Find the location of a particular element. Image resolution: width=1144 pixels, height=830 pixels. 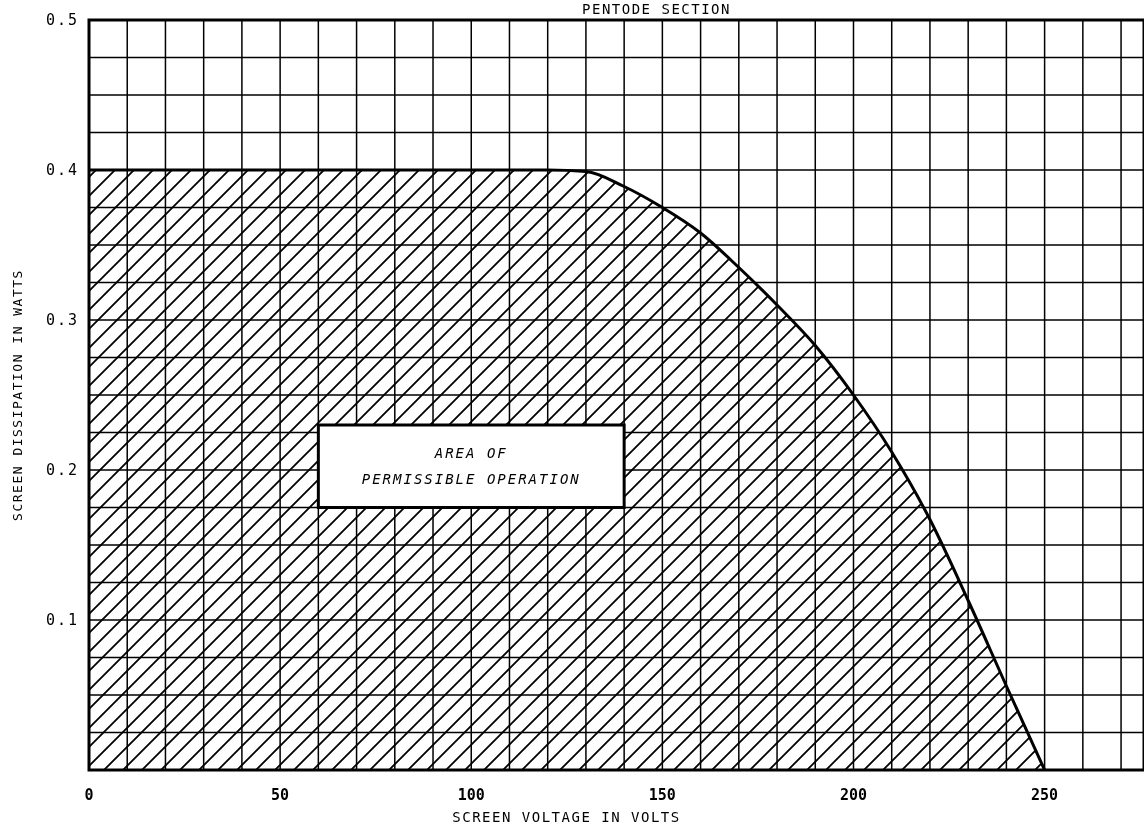

y-tick-label: 0.2 is located at coordinates (62, 470).